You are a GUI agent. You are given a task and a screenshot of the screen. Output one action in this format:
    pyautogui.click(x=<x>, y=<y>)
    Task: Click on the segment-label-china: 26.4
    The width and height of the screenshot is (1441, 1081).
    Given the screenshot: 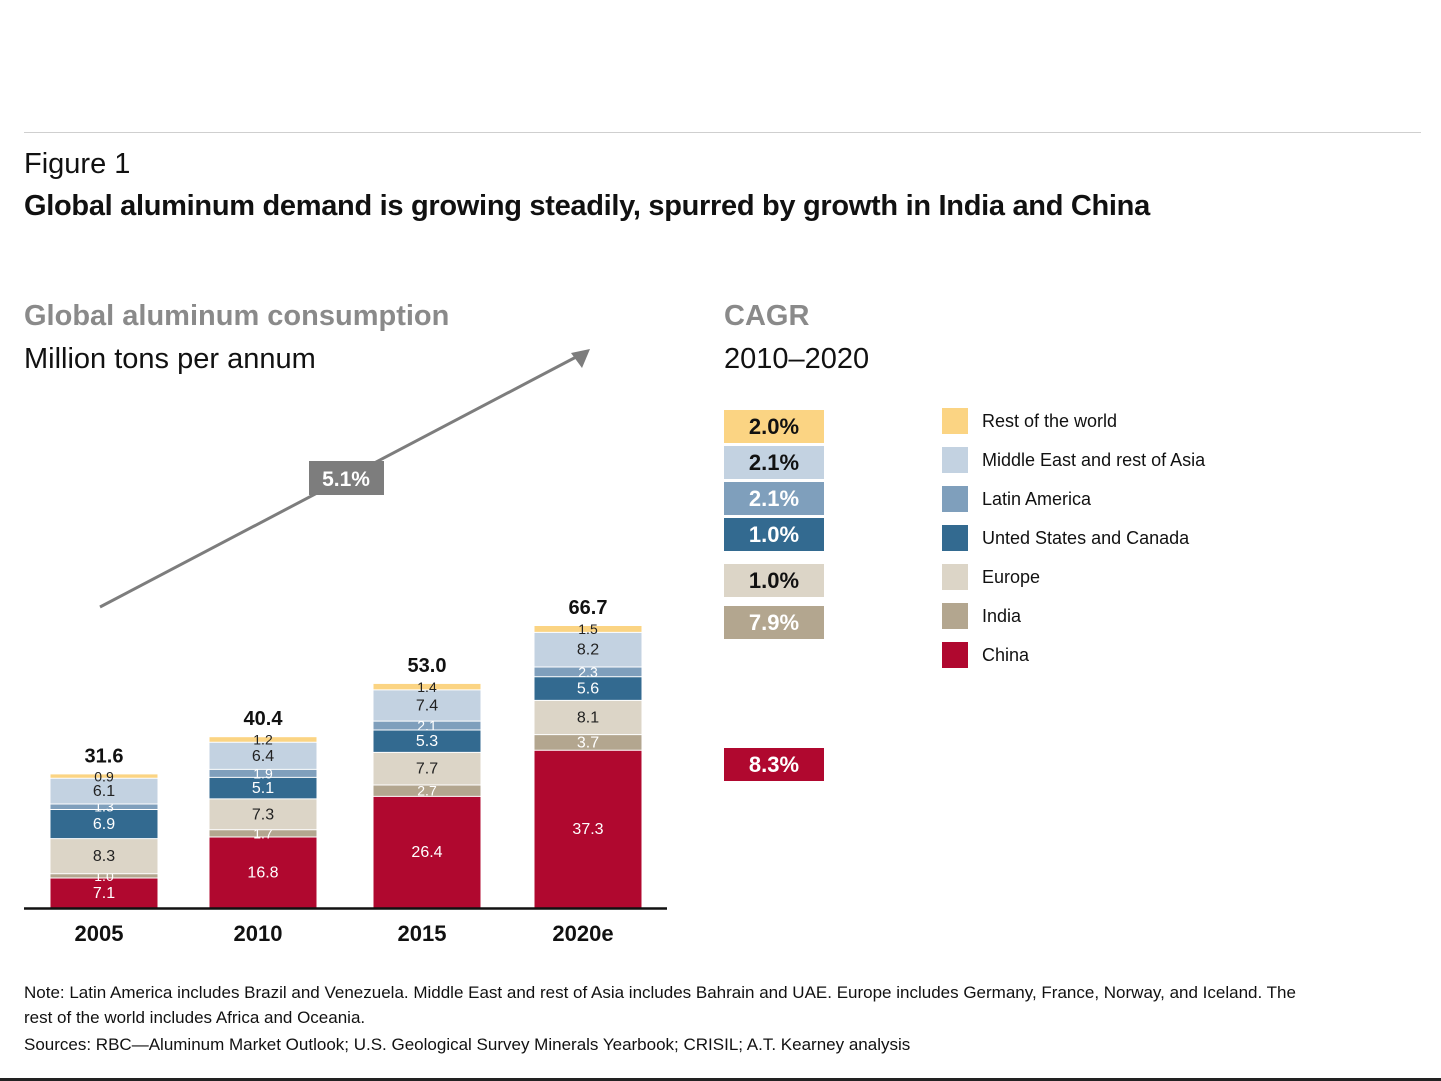 What is the action you would take?
    pyautogui.click(x=426, y=852)
    